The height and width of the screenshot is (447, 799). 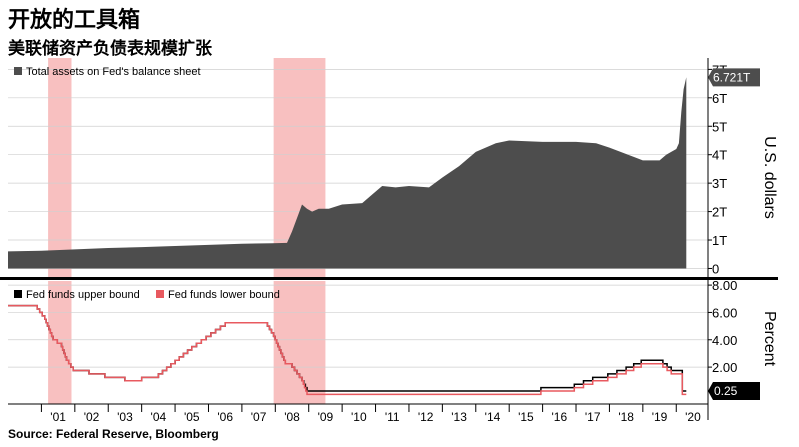 What do you see at coordinates (769, 339) in the screenshot?
I see `rates-y-axis-label: Percent` at bounding box center [769, 339].